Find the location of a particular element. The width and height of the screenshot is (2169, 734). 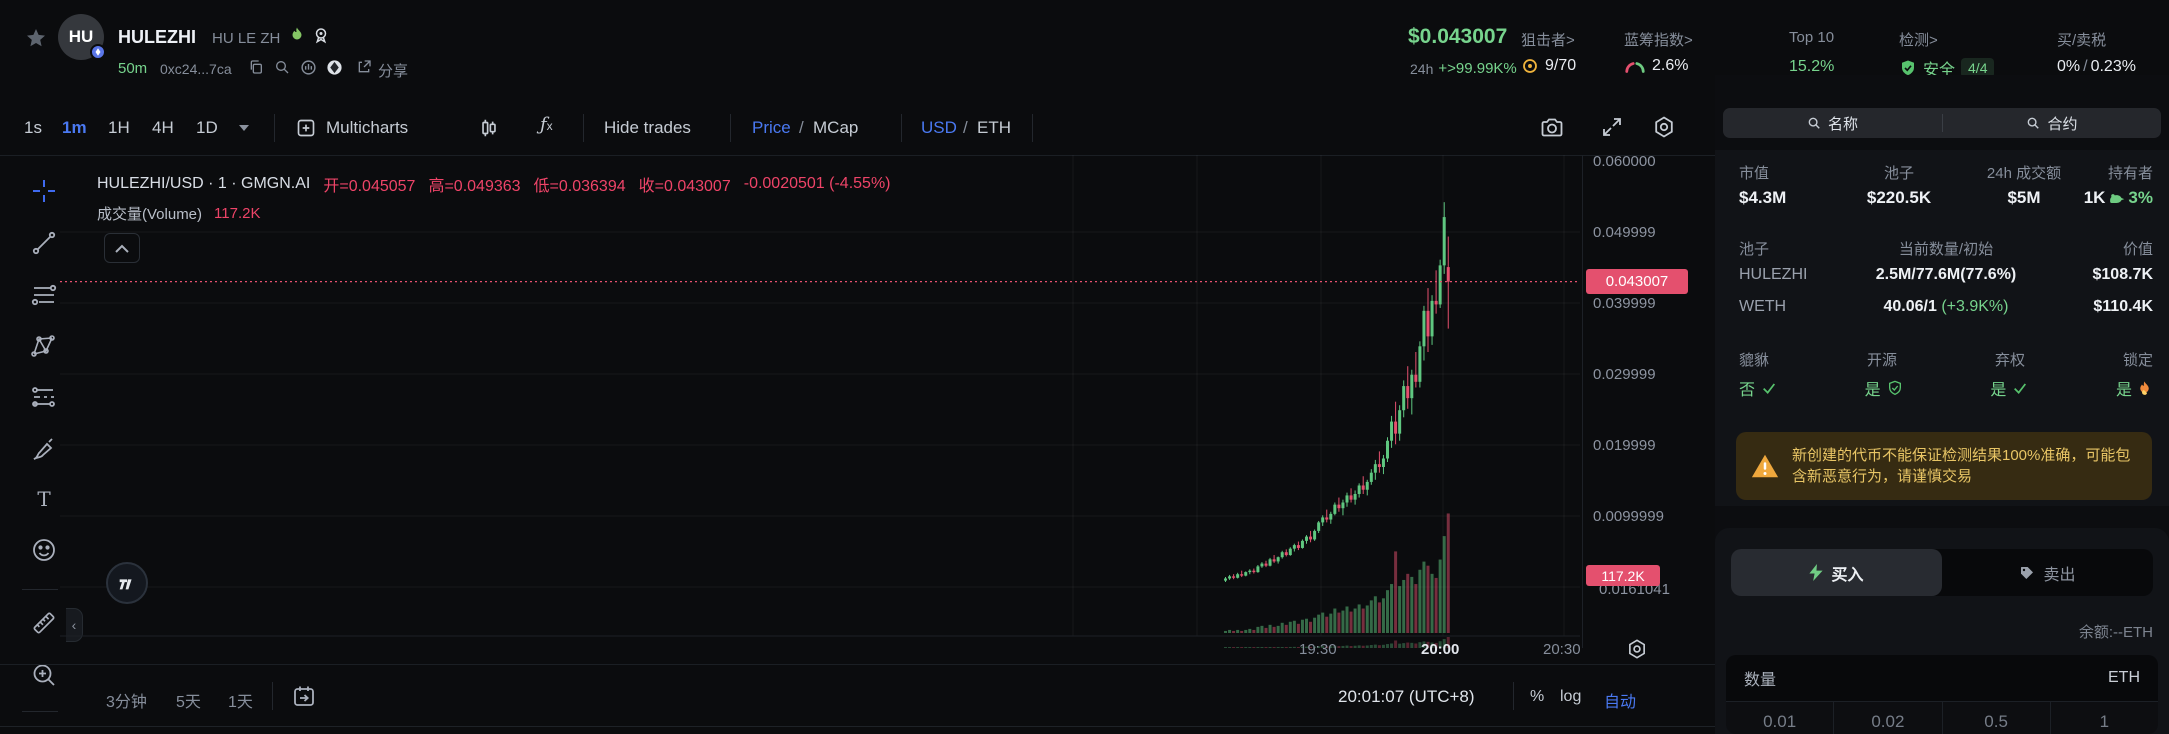

honeypot-label: 貔貅 is located at coordinates (1754, 360).